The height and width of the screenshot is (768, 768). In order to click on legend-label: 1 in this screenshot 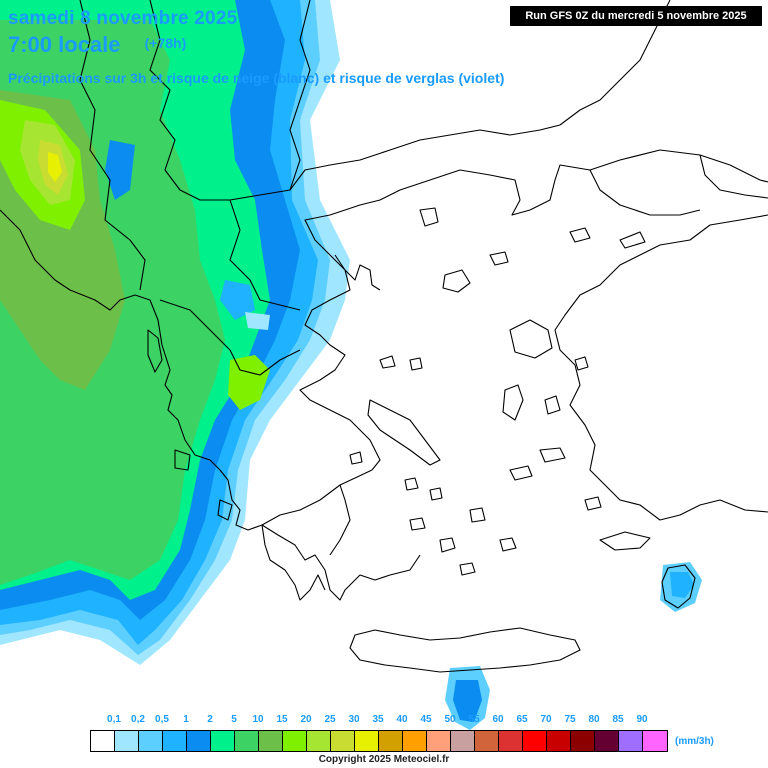, I will do `click(186, 719)`.